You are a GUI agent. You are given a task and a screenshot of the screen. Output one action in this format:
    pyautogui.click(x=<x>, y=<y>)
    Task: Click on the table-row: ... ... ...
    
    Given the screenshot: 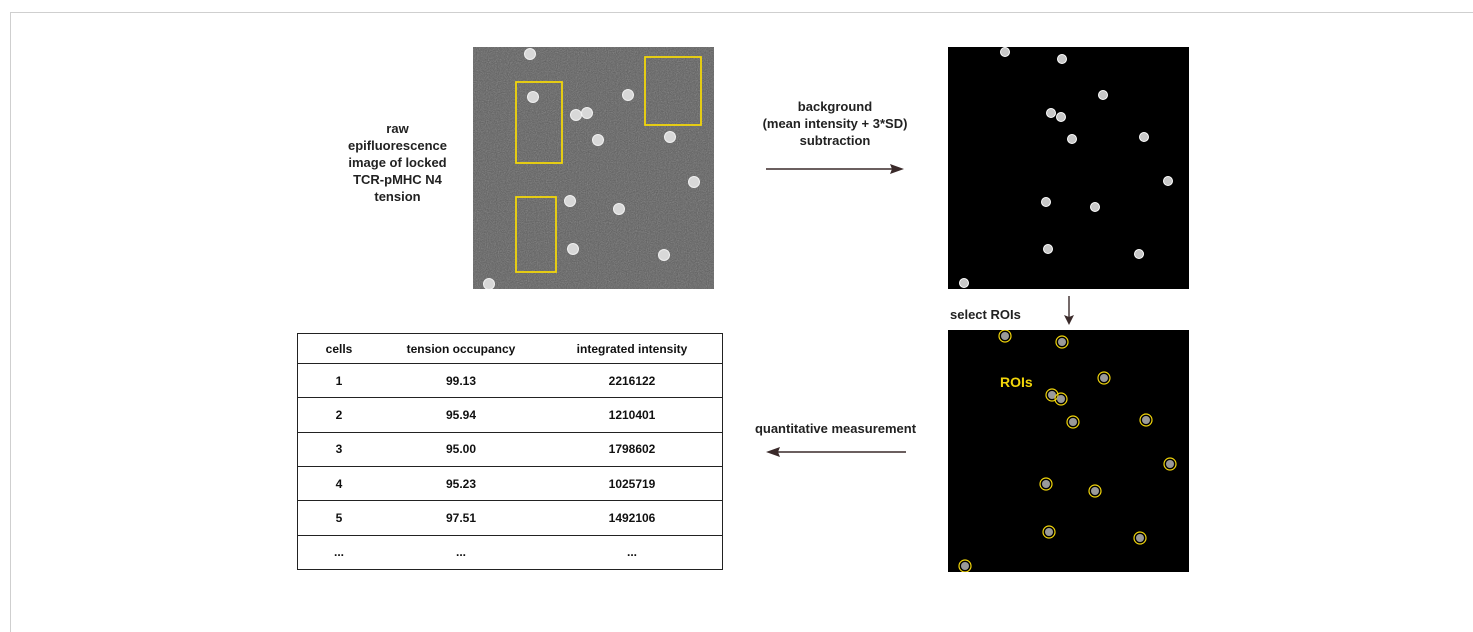 What is the action you would take?
    pyautogui.click(x=510, y=552)
    